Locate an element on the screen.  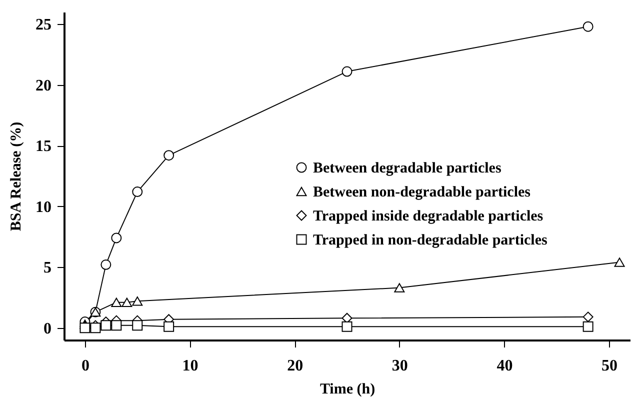
x-tick-label: 50 is located at coordinates (610, 366).